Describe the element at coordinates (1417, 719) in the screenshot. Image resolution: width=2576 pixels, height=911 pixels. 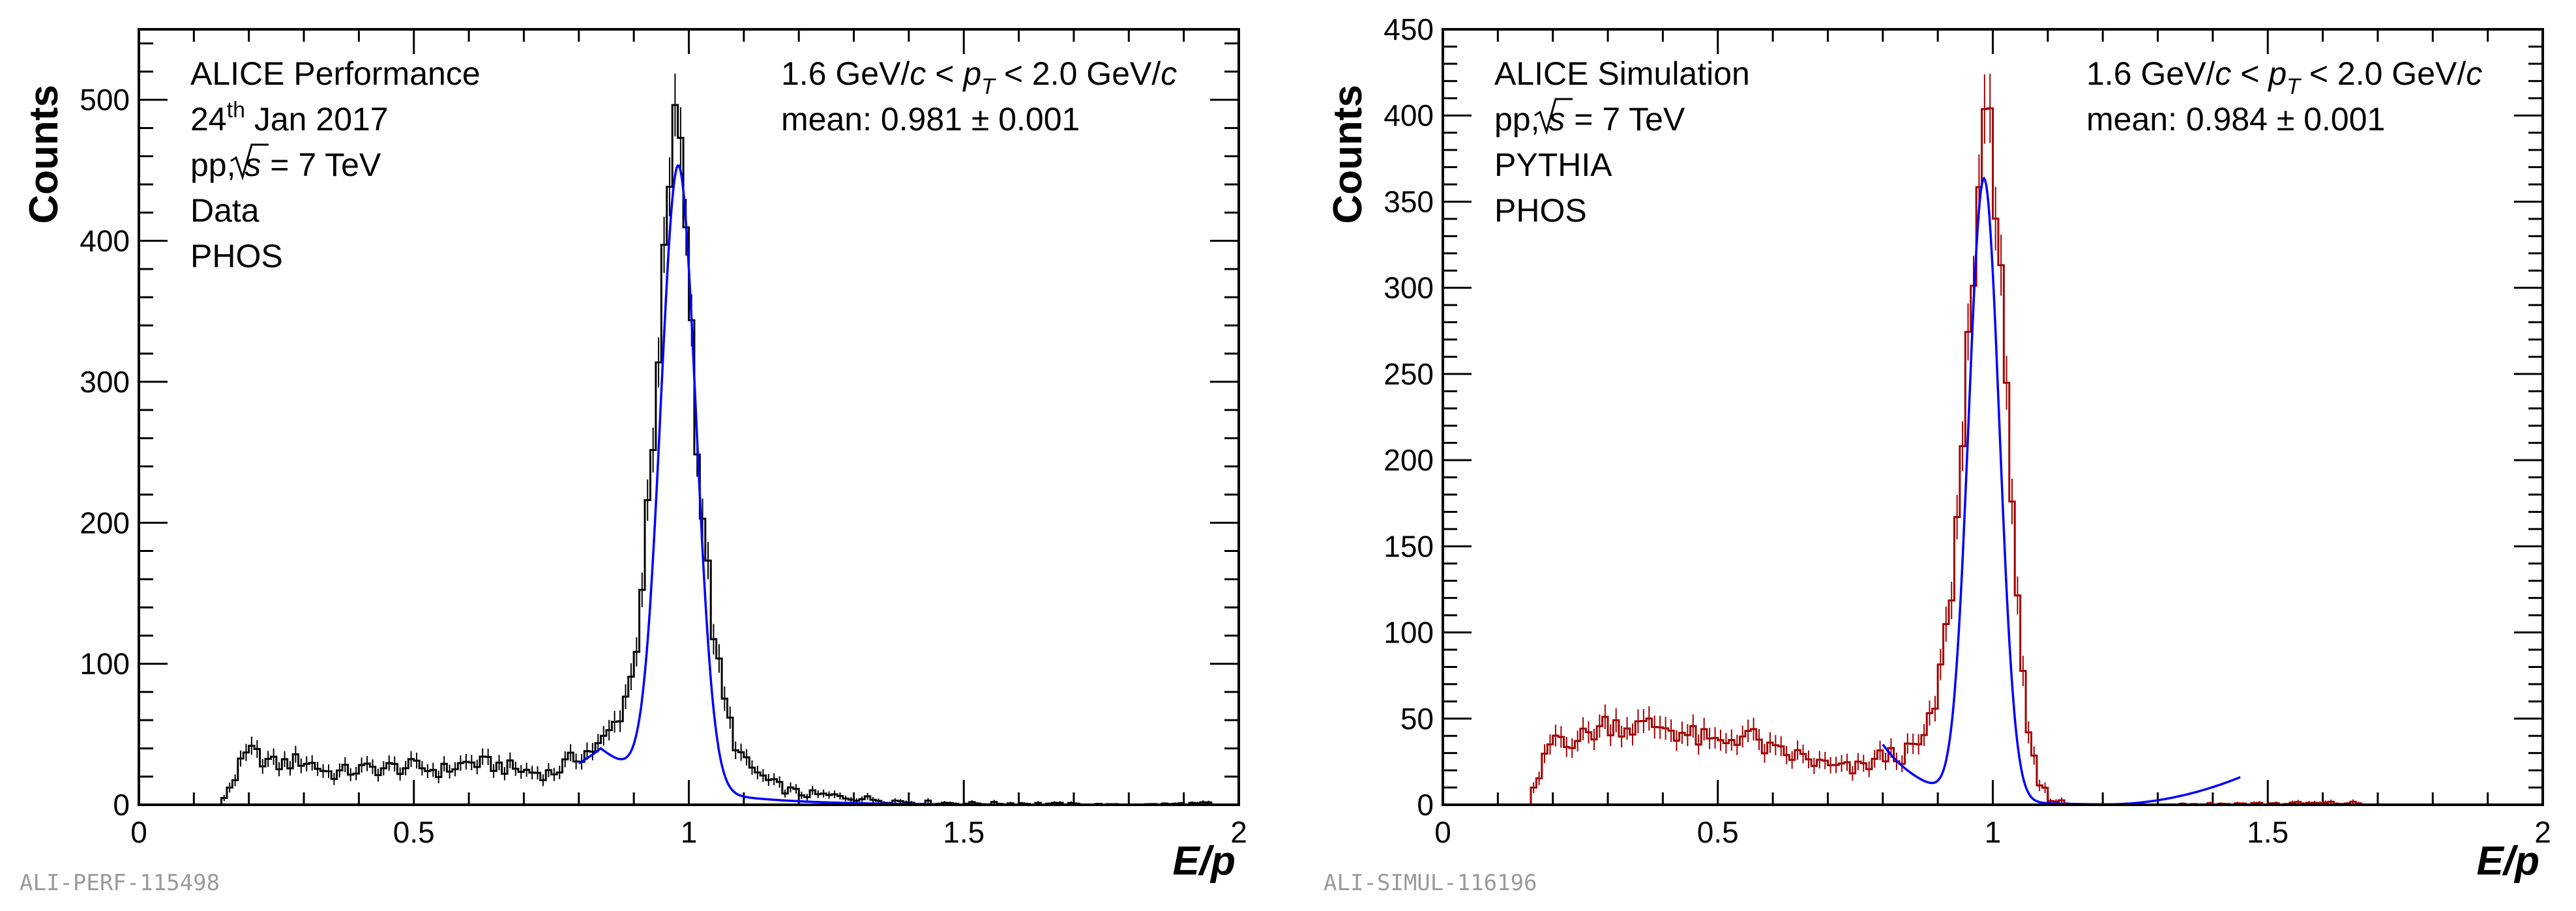
I see `y-tick-label: 50` at that location.